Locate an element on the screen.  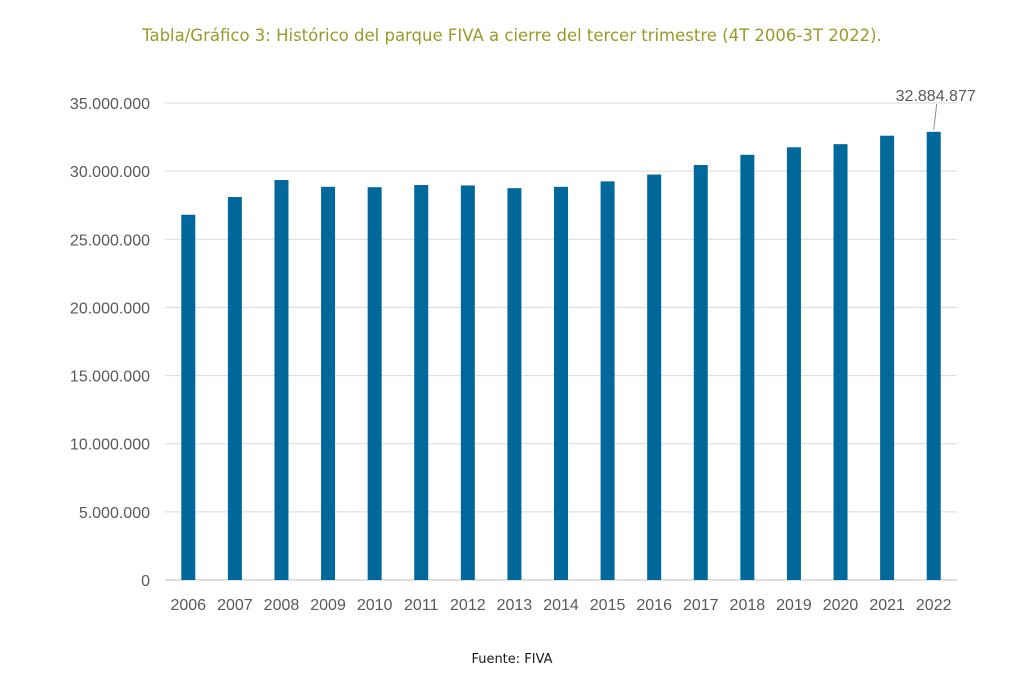
bar-2016 is located at coordinates (654, 377).